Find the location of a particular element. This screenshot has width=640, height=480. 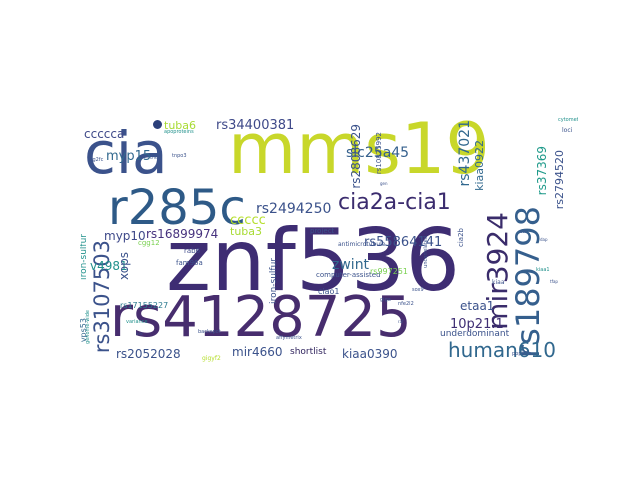

word-48: project is located at coordinates (322, 231).